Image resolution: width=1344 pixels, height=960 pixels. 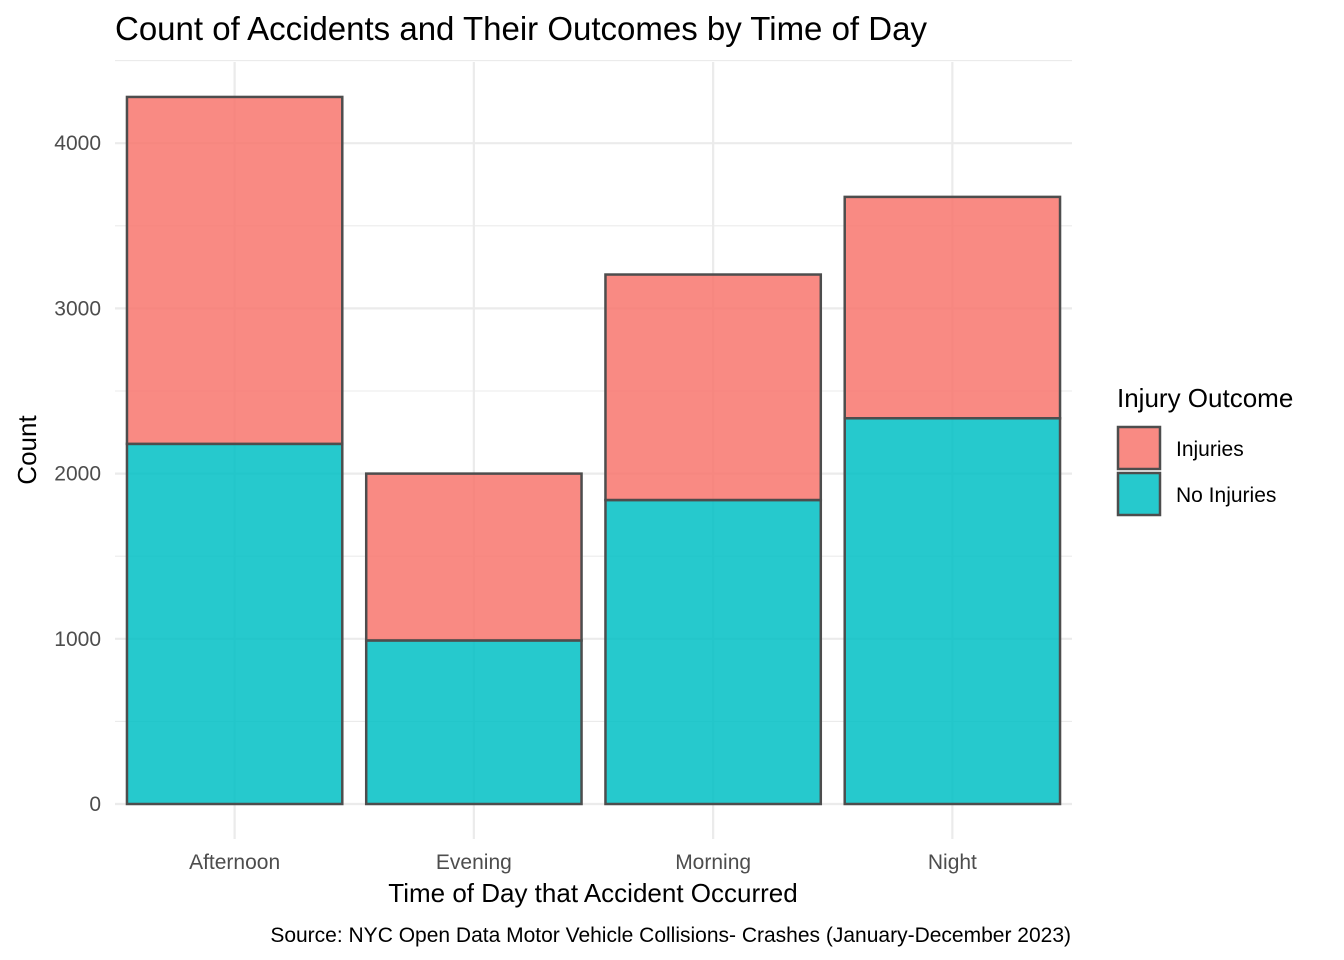 I want to click on legend-label: No Injuries, so click(x=1226, y=495).